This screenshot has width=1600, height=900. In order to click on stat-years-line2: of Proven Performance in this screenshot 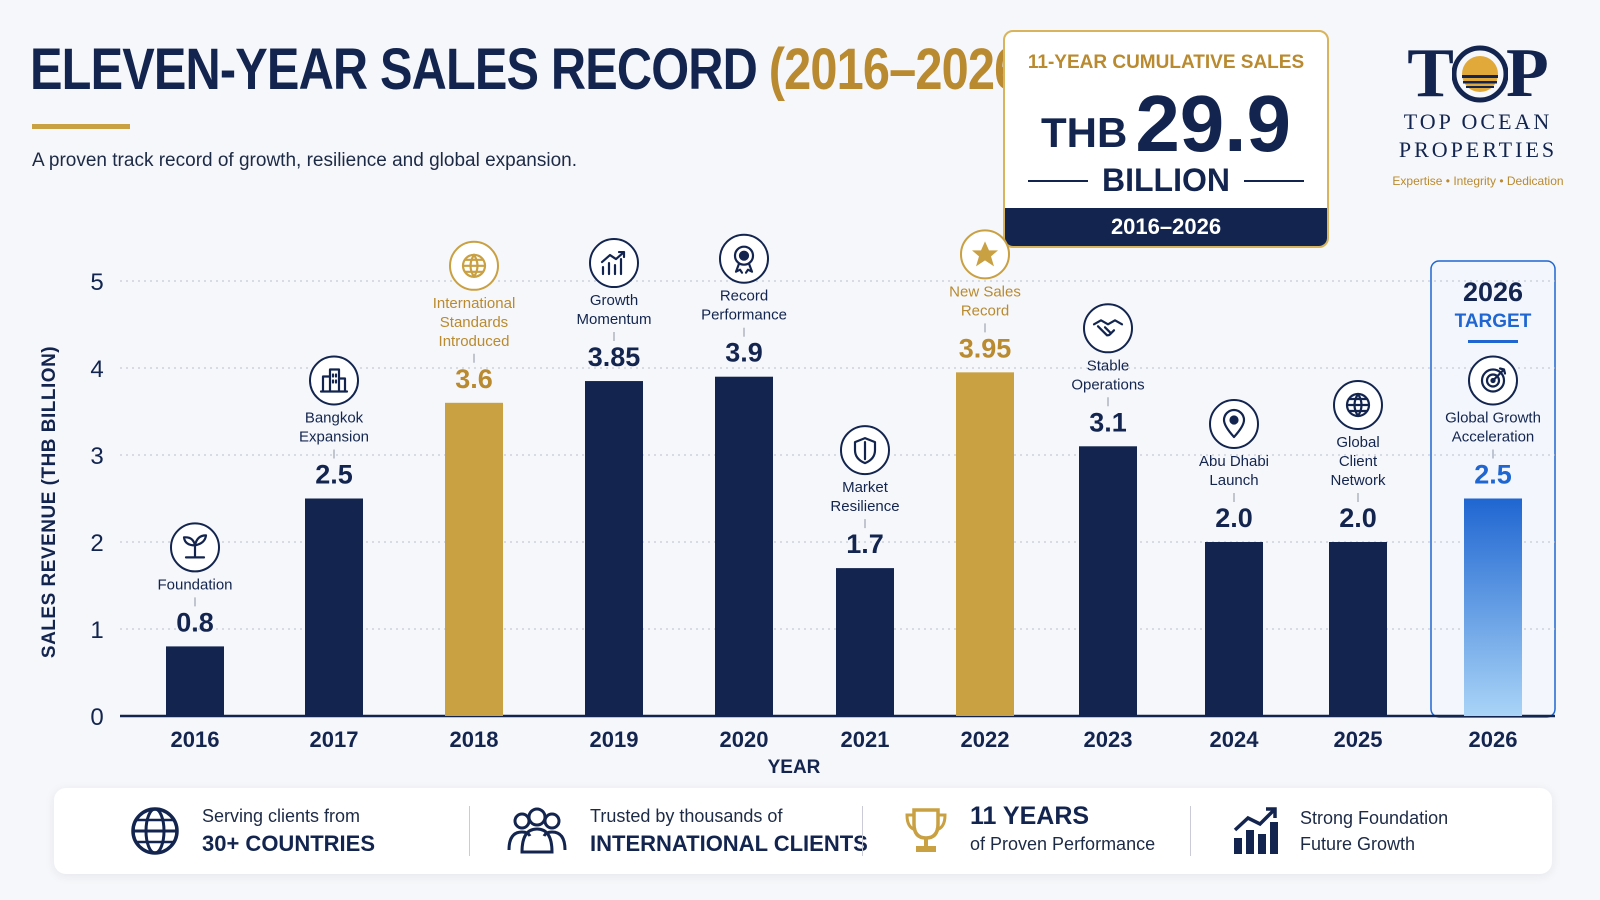, I will do `click(1063, 844)`.